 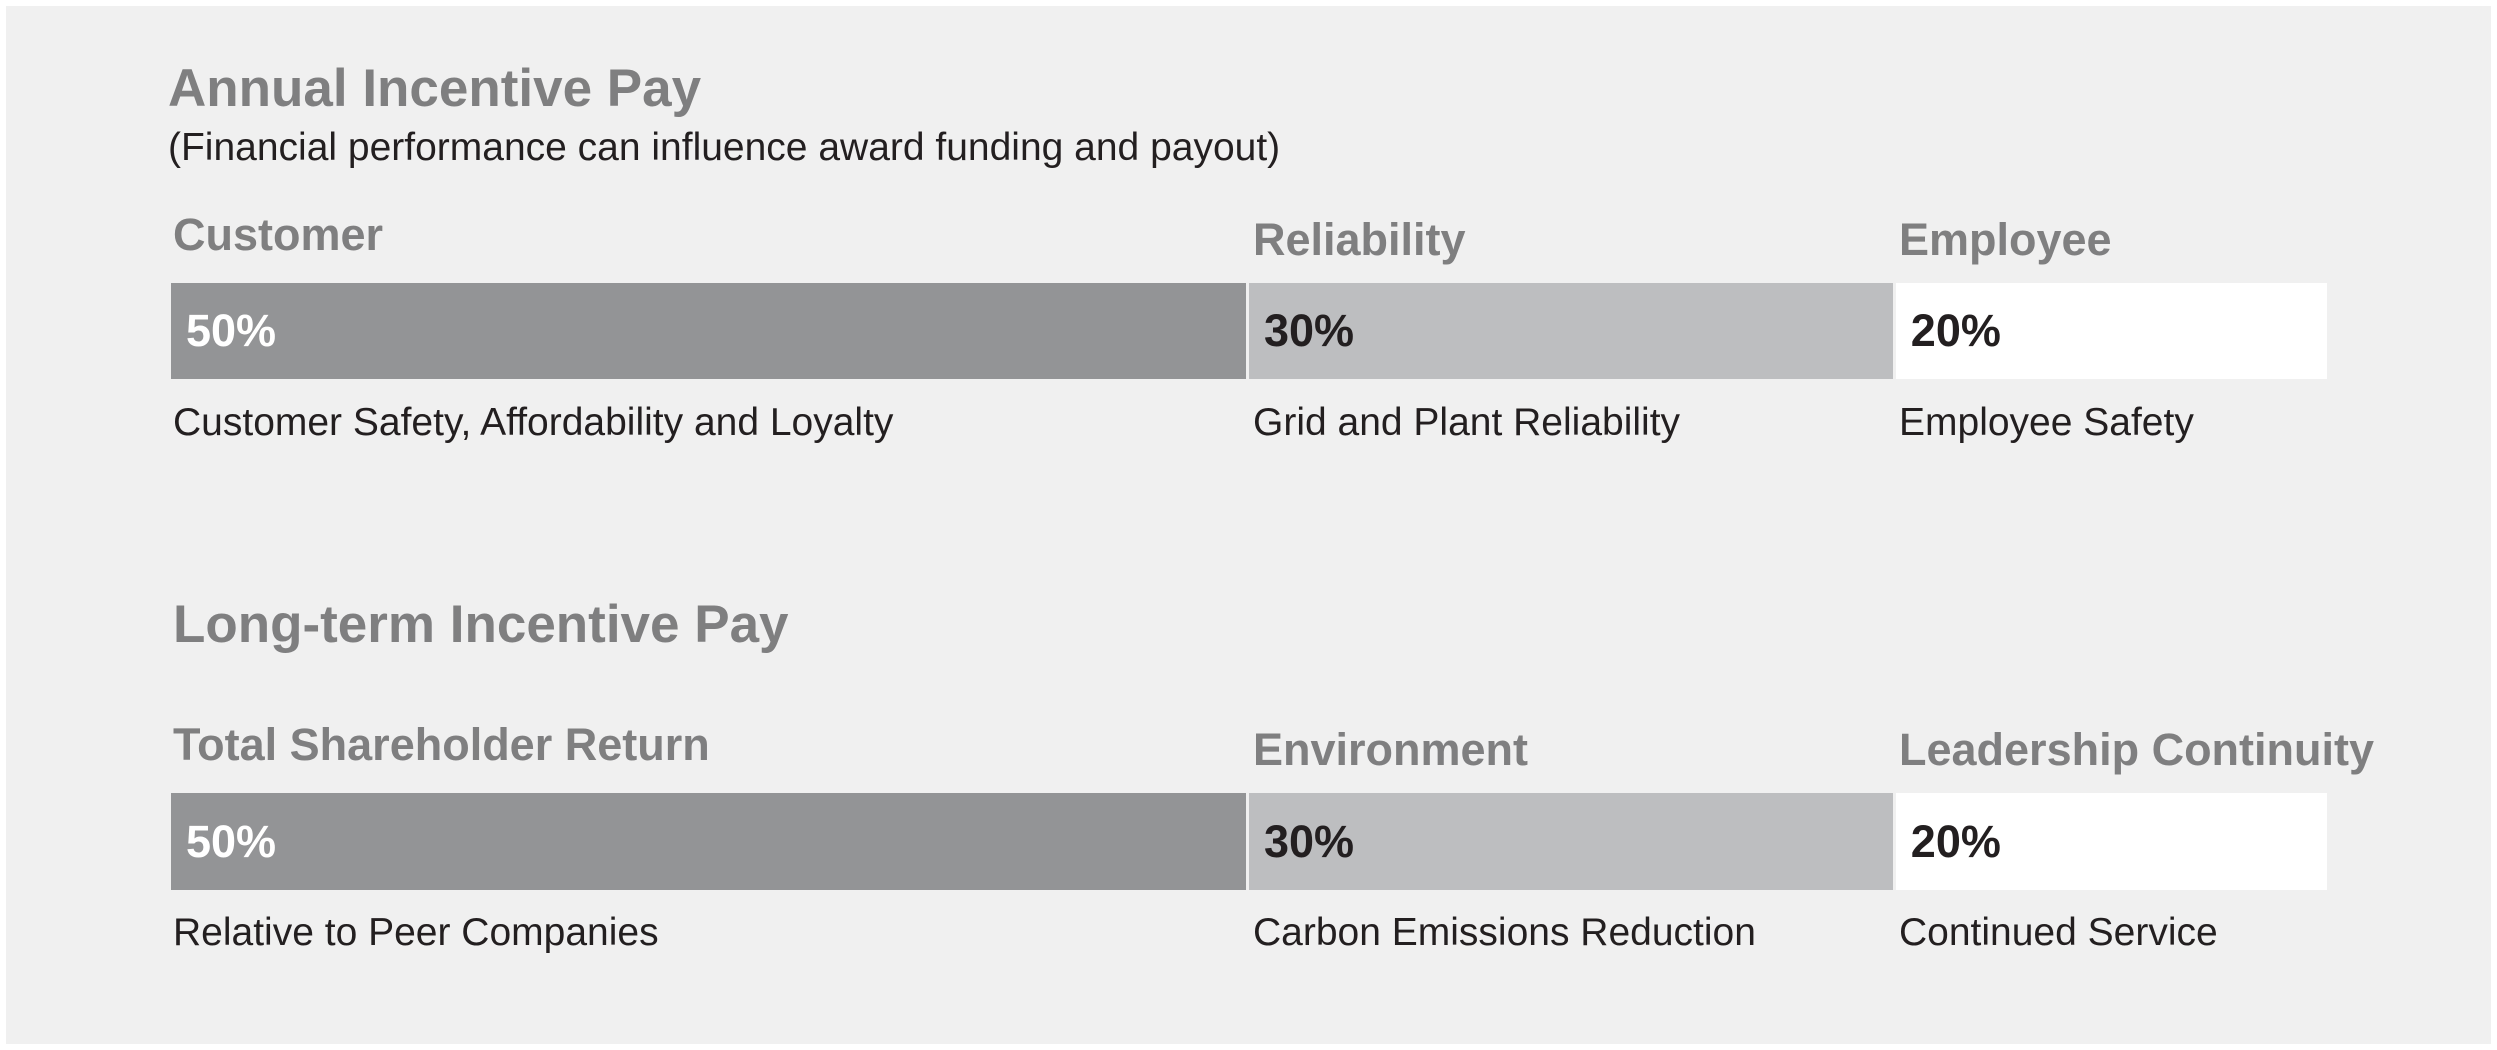 What do you see at coordinates (708, 841) in the screenshot?
I see `bar-segment-total-shareholder-return: 50%` at bounding box center [708, 841].